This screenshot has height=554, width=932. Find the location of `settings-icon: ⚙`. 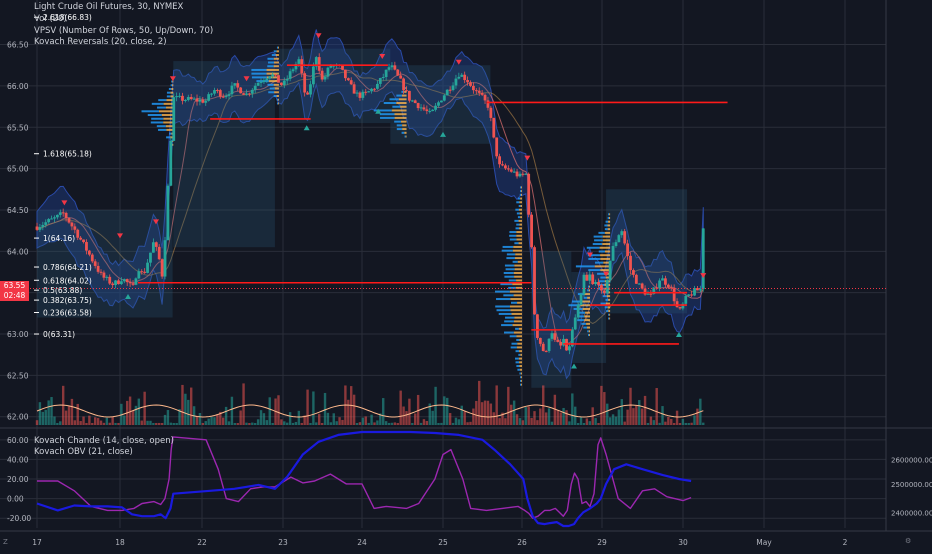

settings-icon: ⚙ is located at coordinates (908, 541).